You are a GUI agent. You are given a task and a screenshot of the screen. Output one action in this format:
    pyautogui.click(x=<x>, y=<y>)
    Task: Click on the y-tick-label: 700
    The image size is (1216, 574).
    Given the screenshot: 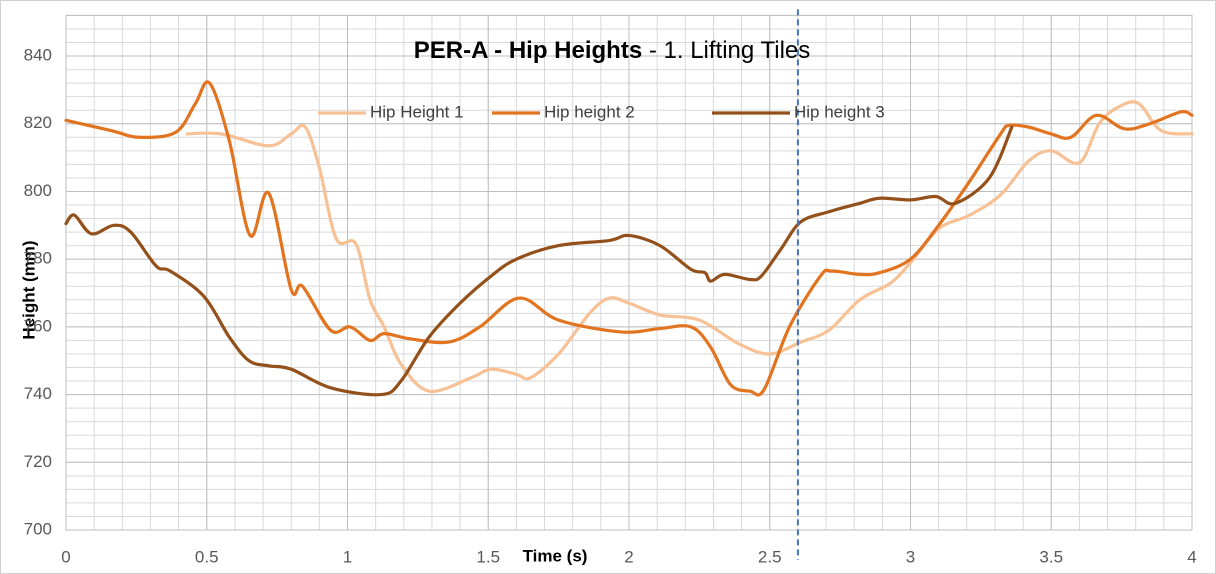 What is the action you would take?
    pyautogui.click(x=38, y=528)
    